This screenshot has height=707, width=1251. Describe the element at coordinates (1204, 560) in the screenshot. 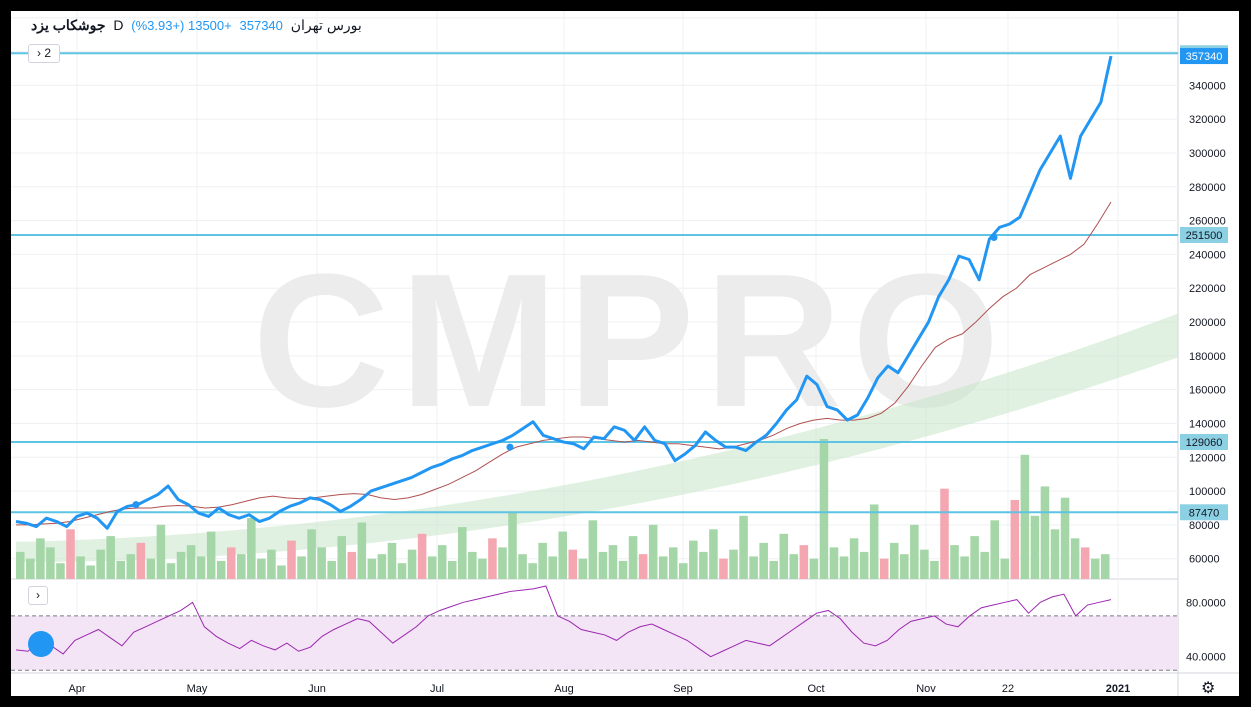

I see `y-tick-label: 60000` at that location.